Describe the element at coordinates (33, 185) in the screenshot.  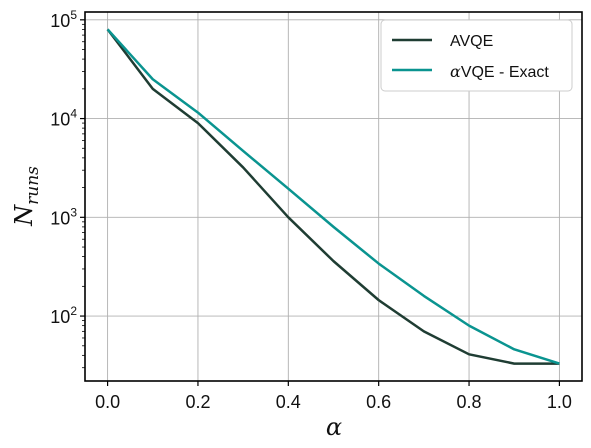
I see `y-axis-label-subscript: runs` at that location.